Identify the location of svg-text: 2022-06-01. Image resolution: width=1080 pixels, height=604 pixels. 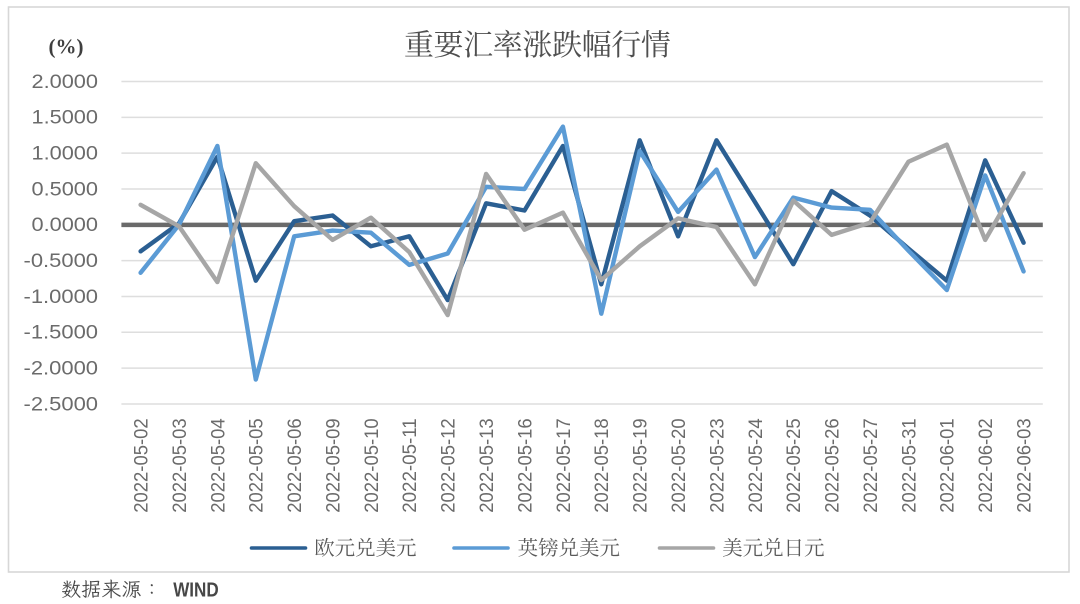
(948, 465).